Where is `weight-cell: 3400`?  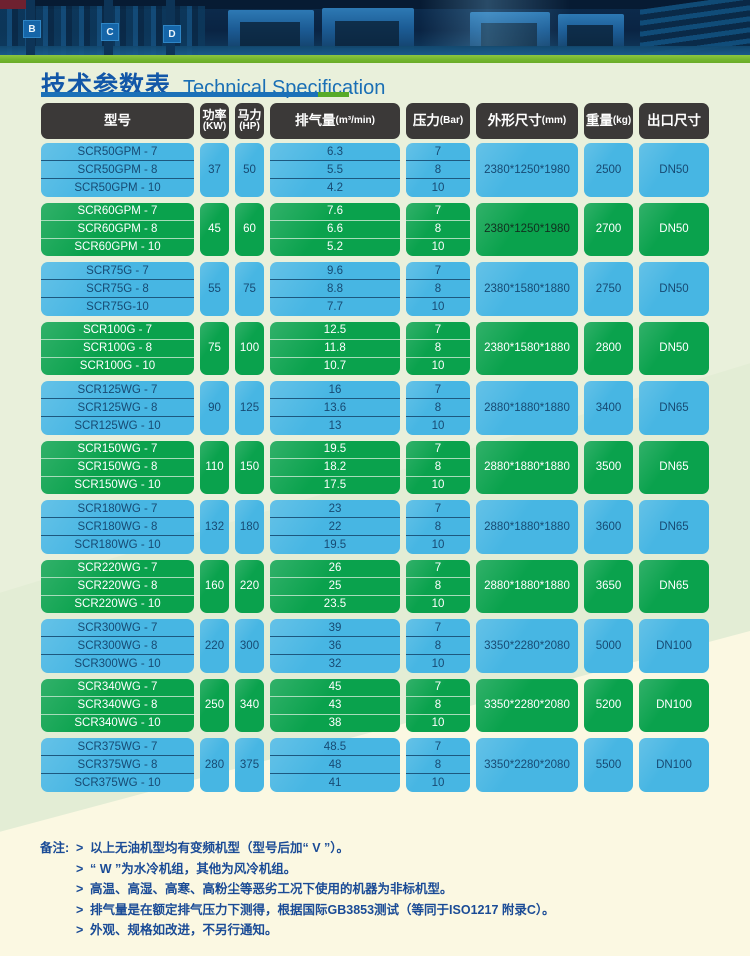 weight-cell: 3400 is located at coordinates (608, 408).